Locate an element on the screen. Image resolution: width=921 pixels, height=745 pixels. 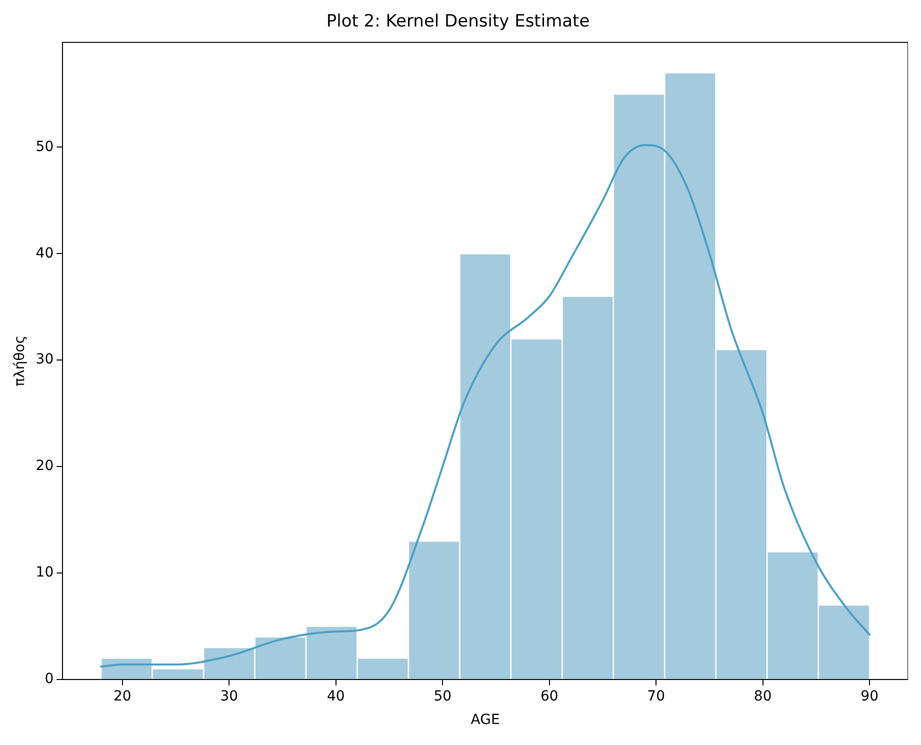
chart-title: Plot 2: Kernel Density Estimate is located at coordinates (458, 22).